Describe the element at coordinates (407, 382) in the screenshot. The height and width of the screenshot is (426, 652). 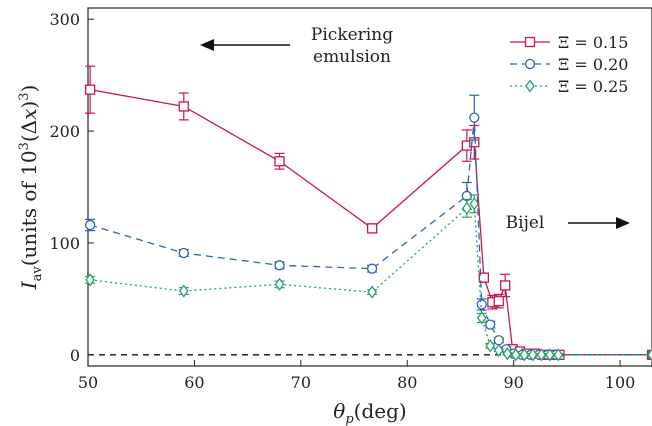
I see `x-tick-label: 80` at that location.